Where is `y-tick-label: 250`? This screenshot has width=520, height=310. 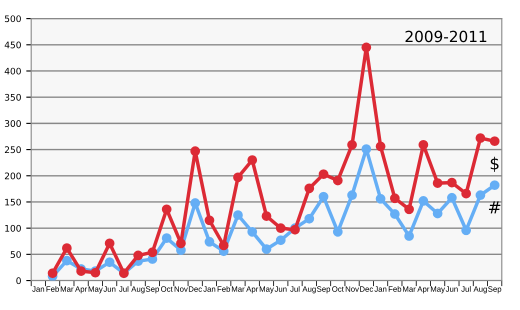 y-tick-label: 250 is located at coordinates (12, 150).